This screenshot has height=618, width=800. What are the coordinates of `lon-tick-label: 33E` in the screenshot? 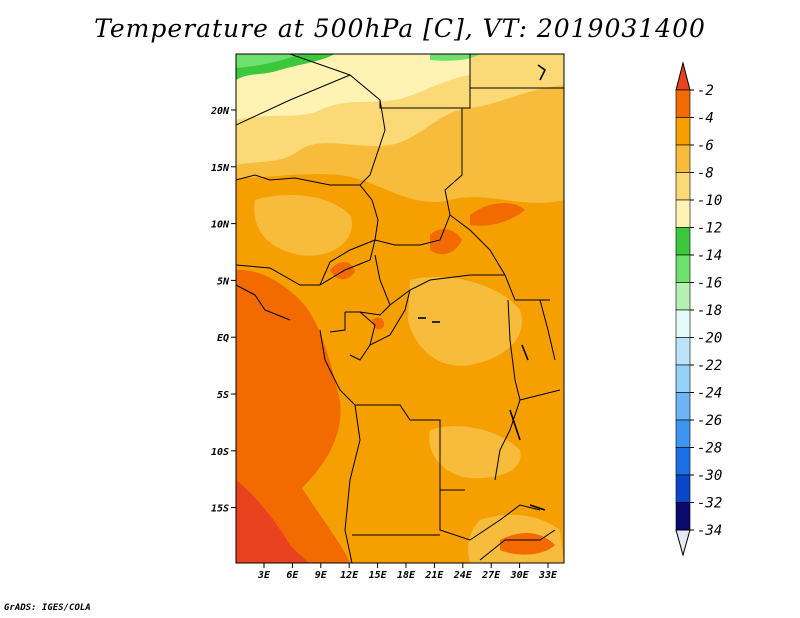 It's located at (548, 575).